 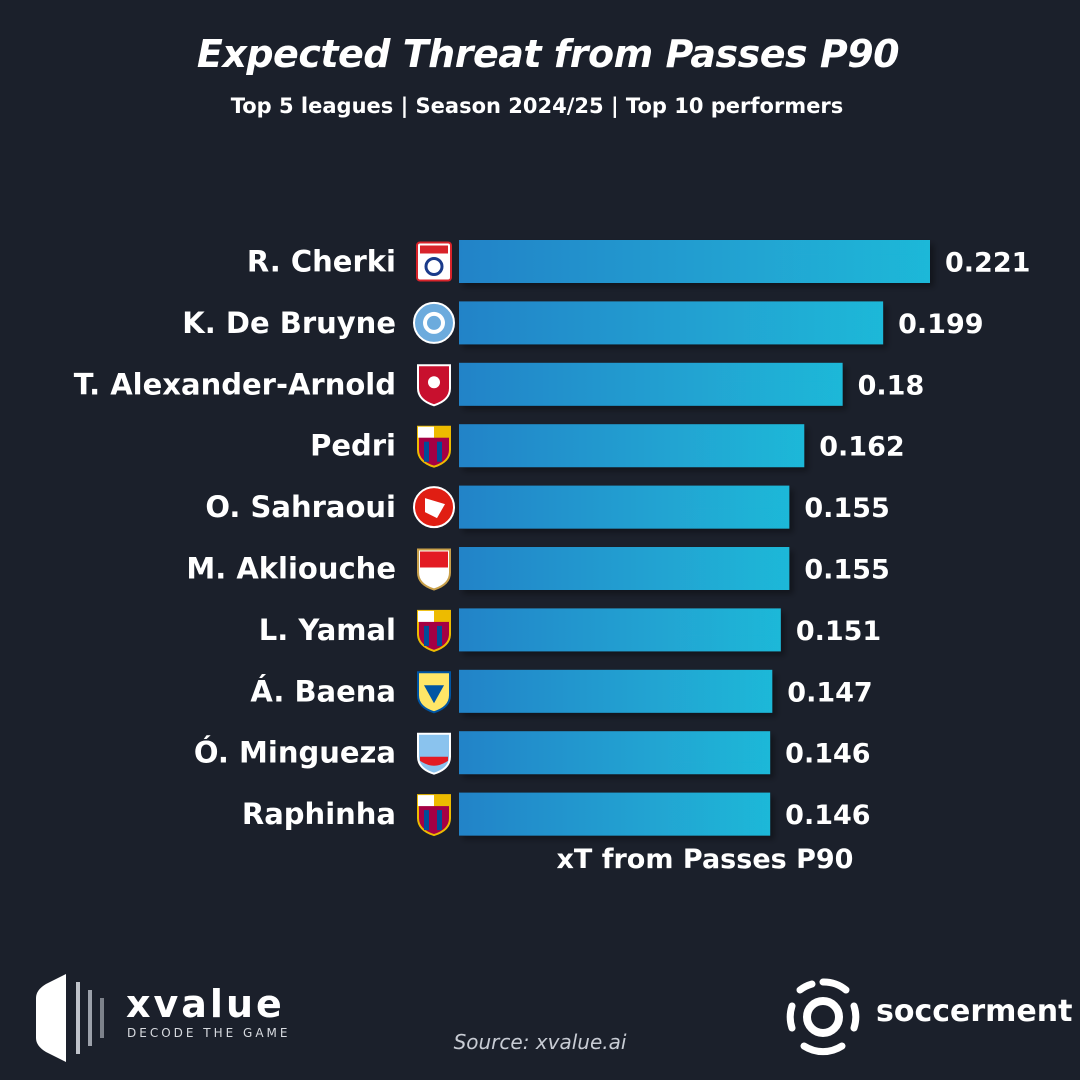 I want to click on category-label: R. Cherki, so click(x=321, y=262).